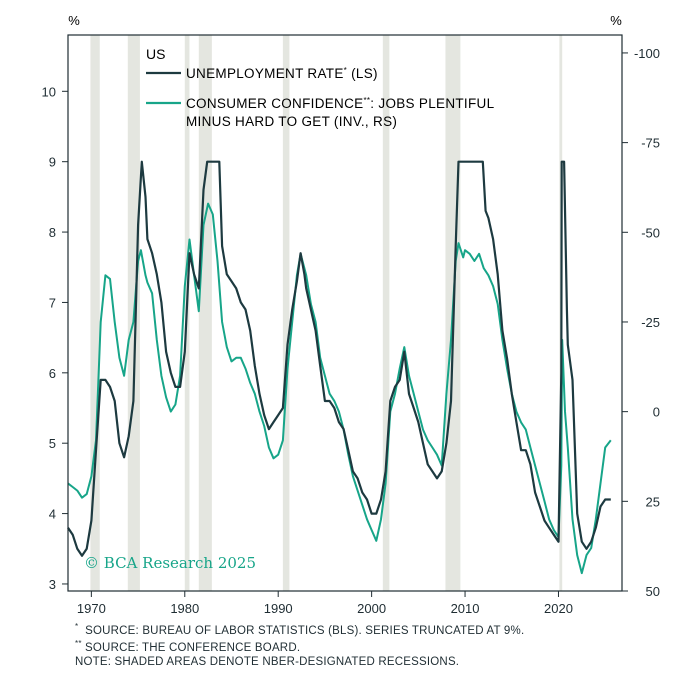 This screenshot has width=680, height=678. What do you see at coordinates (650, 232) in the screenshot?
I see `right-tick-label: -50` at bounding box center [650, 232].